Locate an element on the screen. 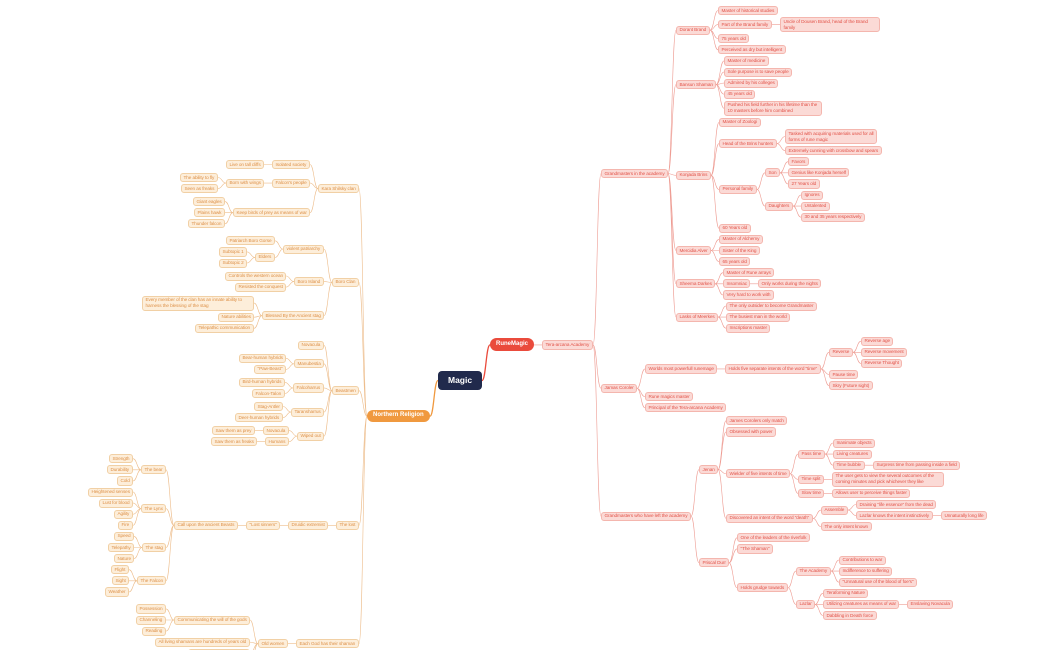 The width and height of the screenshot is (1050, 650). node-genius-like-konjada-herself: Genius like Konjada herself is located at coordinates (819, 173).